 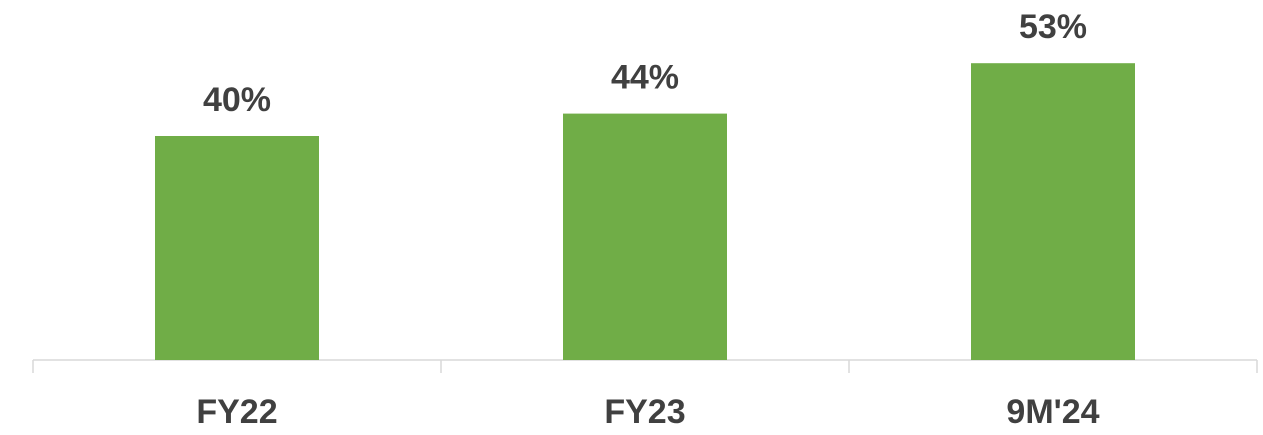 What do you see at coordinates (237, 100) in the screenshot?
I see `value-label: 40%` at bounding box center [237, 100].